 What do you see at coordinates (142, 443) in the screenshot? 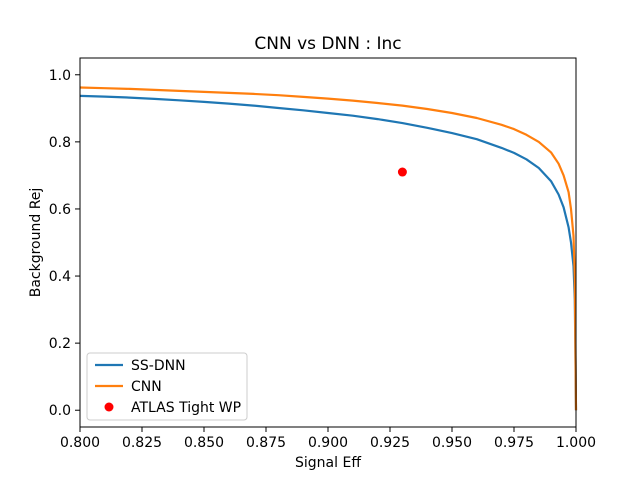
I see `x-tick-label: 0.825` at bounding box center [142, 443].